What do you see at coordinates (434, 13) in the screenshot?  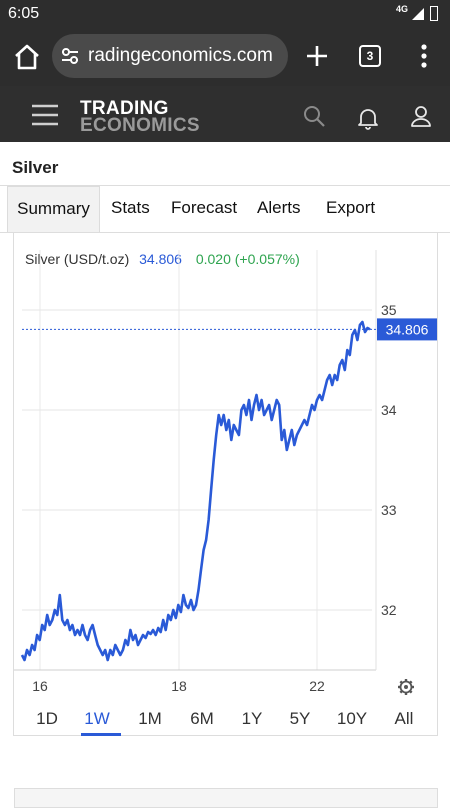 I see `battery-icon` at bounding box center [434, 13].